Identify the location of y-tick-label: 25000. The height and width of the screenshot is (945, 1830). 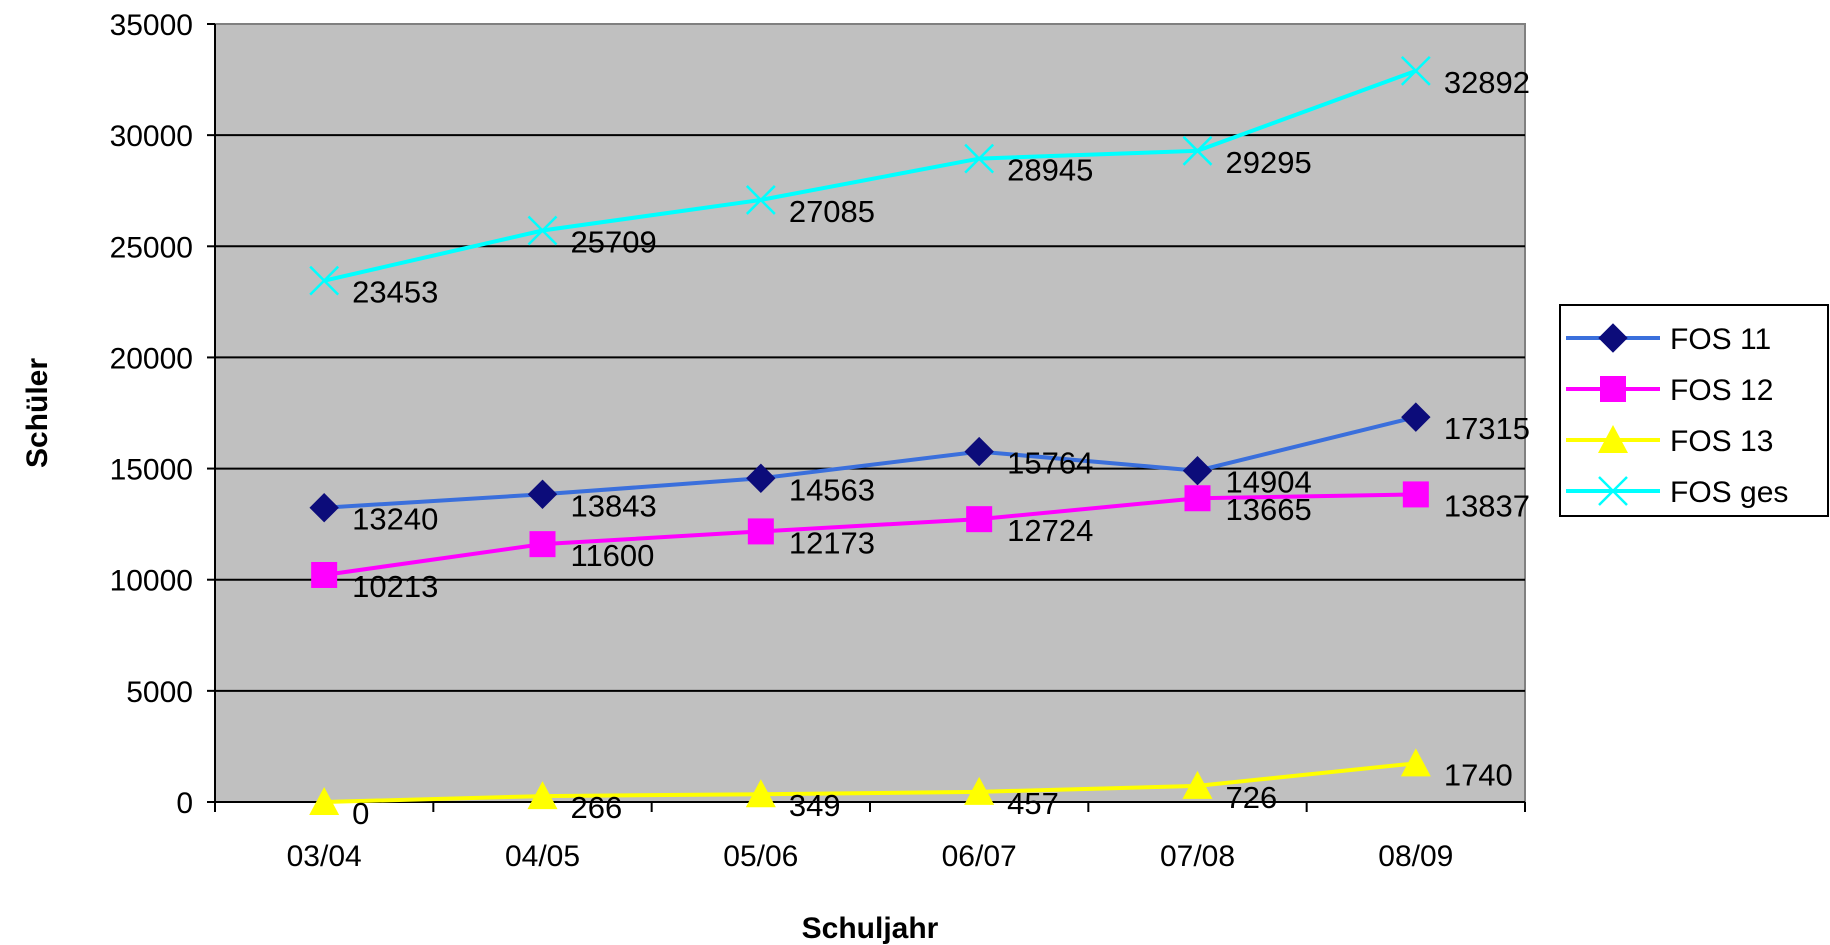
(151, 247).